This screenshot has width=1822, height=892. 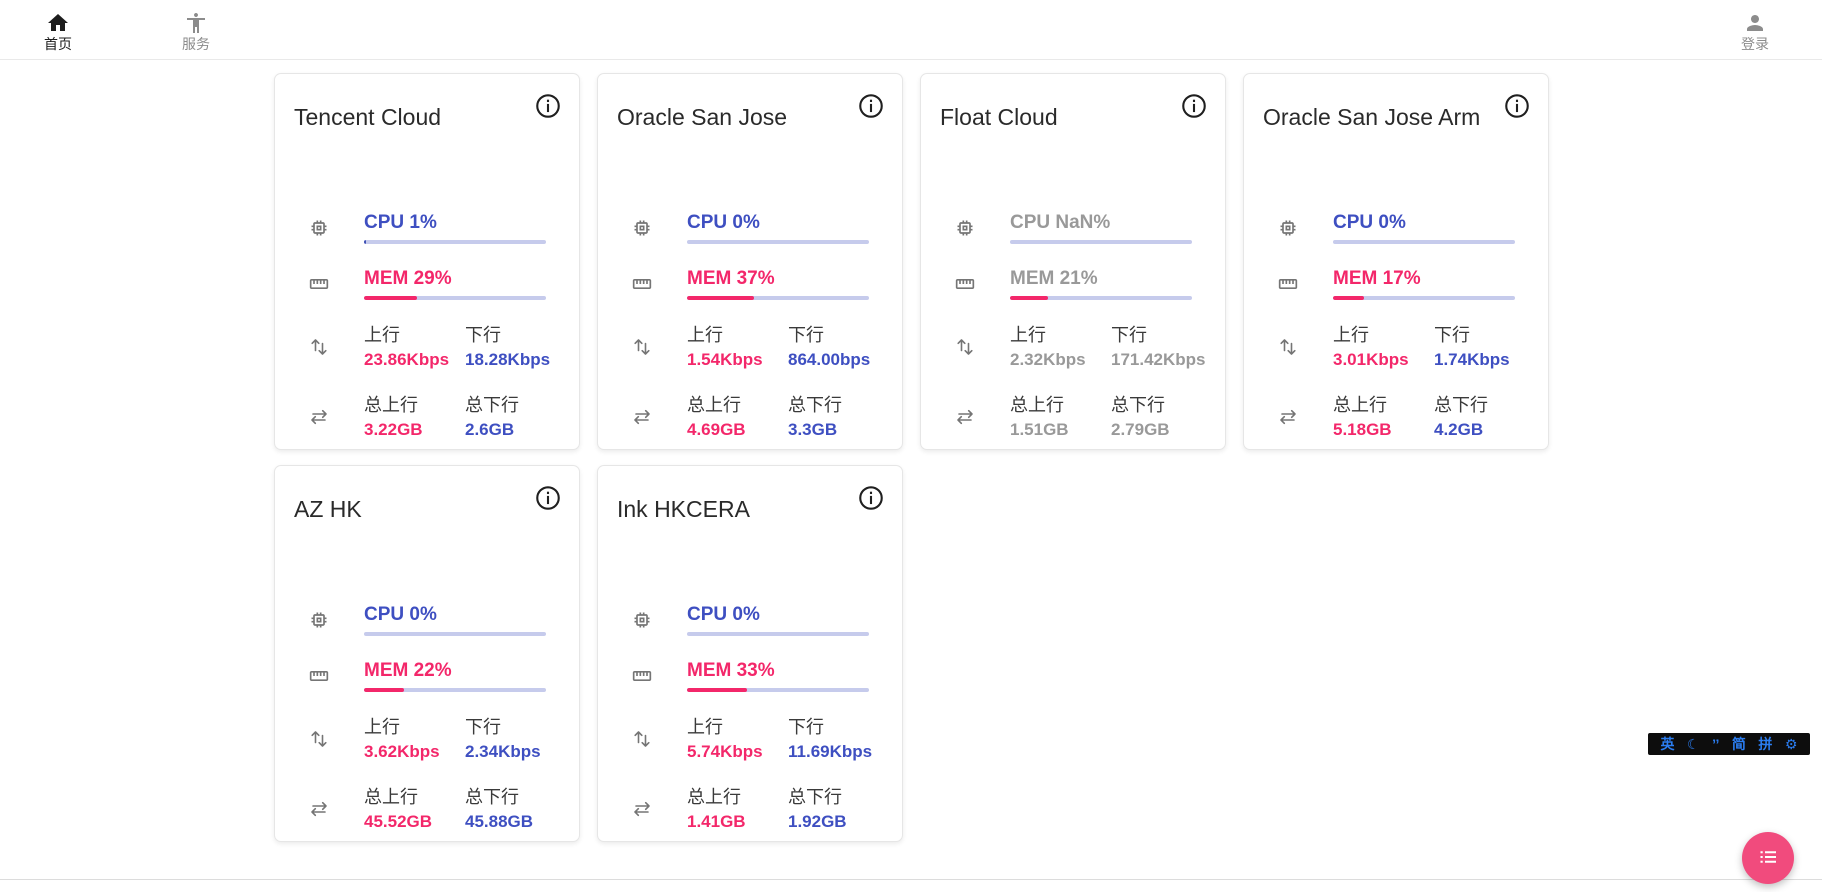 What do you see at coordinates (1716, 744) in the screenshot?
I see `punctuation-indicator: ’’` at bounding box center [1716, 744].